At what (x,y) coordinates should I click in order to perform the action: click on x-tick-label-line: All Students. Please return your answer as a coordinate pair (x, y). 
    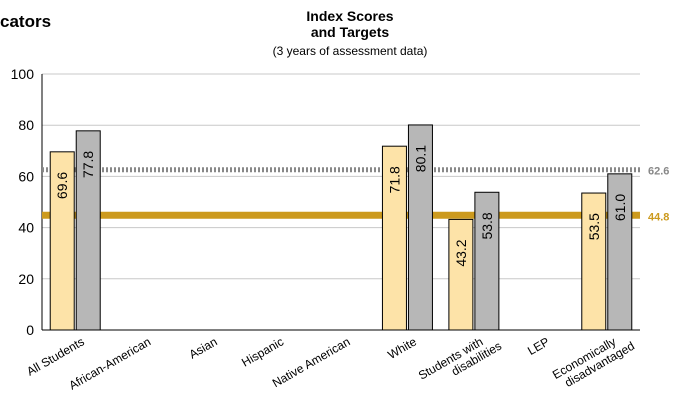
    Looking at the image, I should click on (55, 356).